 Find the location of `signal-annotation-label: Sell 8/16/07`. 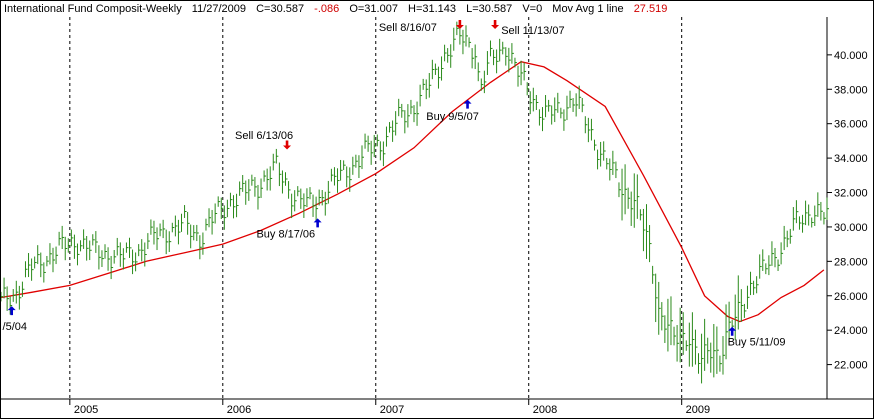

signal-annotation-label: Sell 8/16/07 is located at coordinates (408, 28).